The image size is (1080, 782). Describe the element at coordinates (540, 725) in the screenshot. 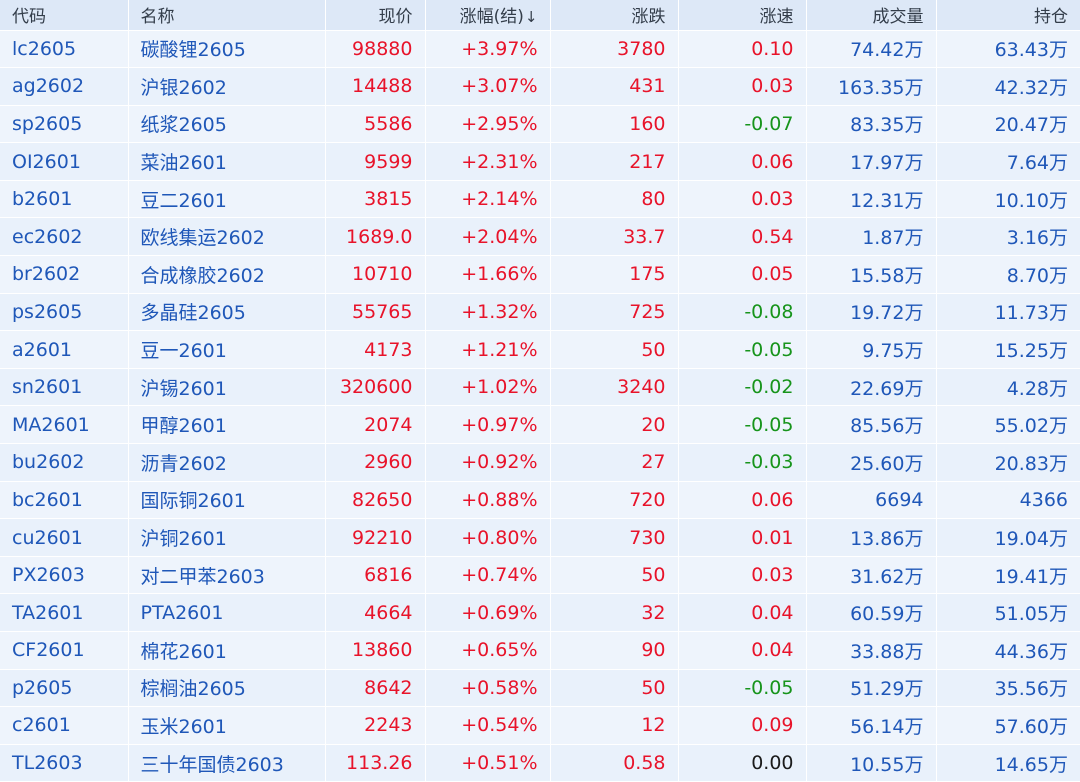

I see `table-row: c2601 玉米2601 2243 +0.54% 12 0.09 56.14万 57.60万` at that location.